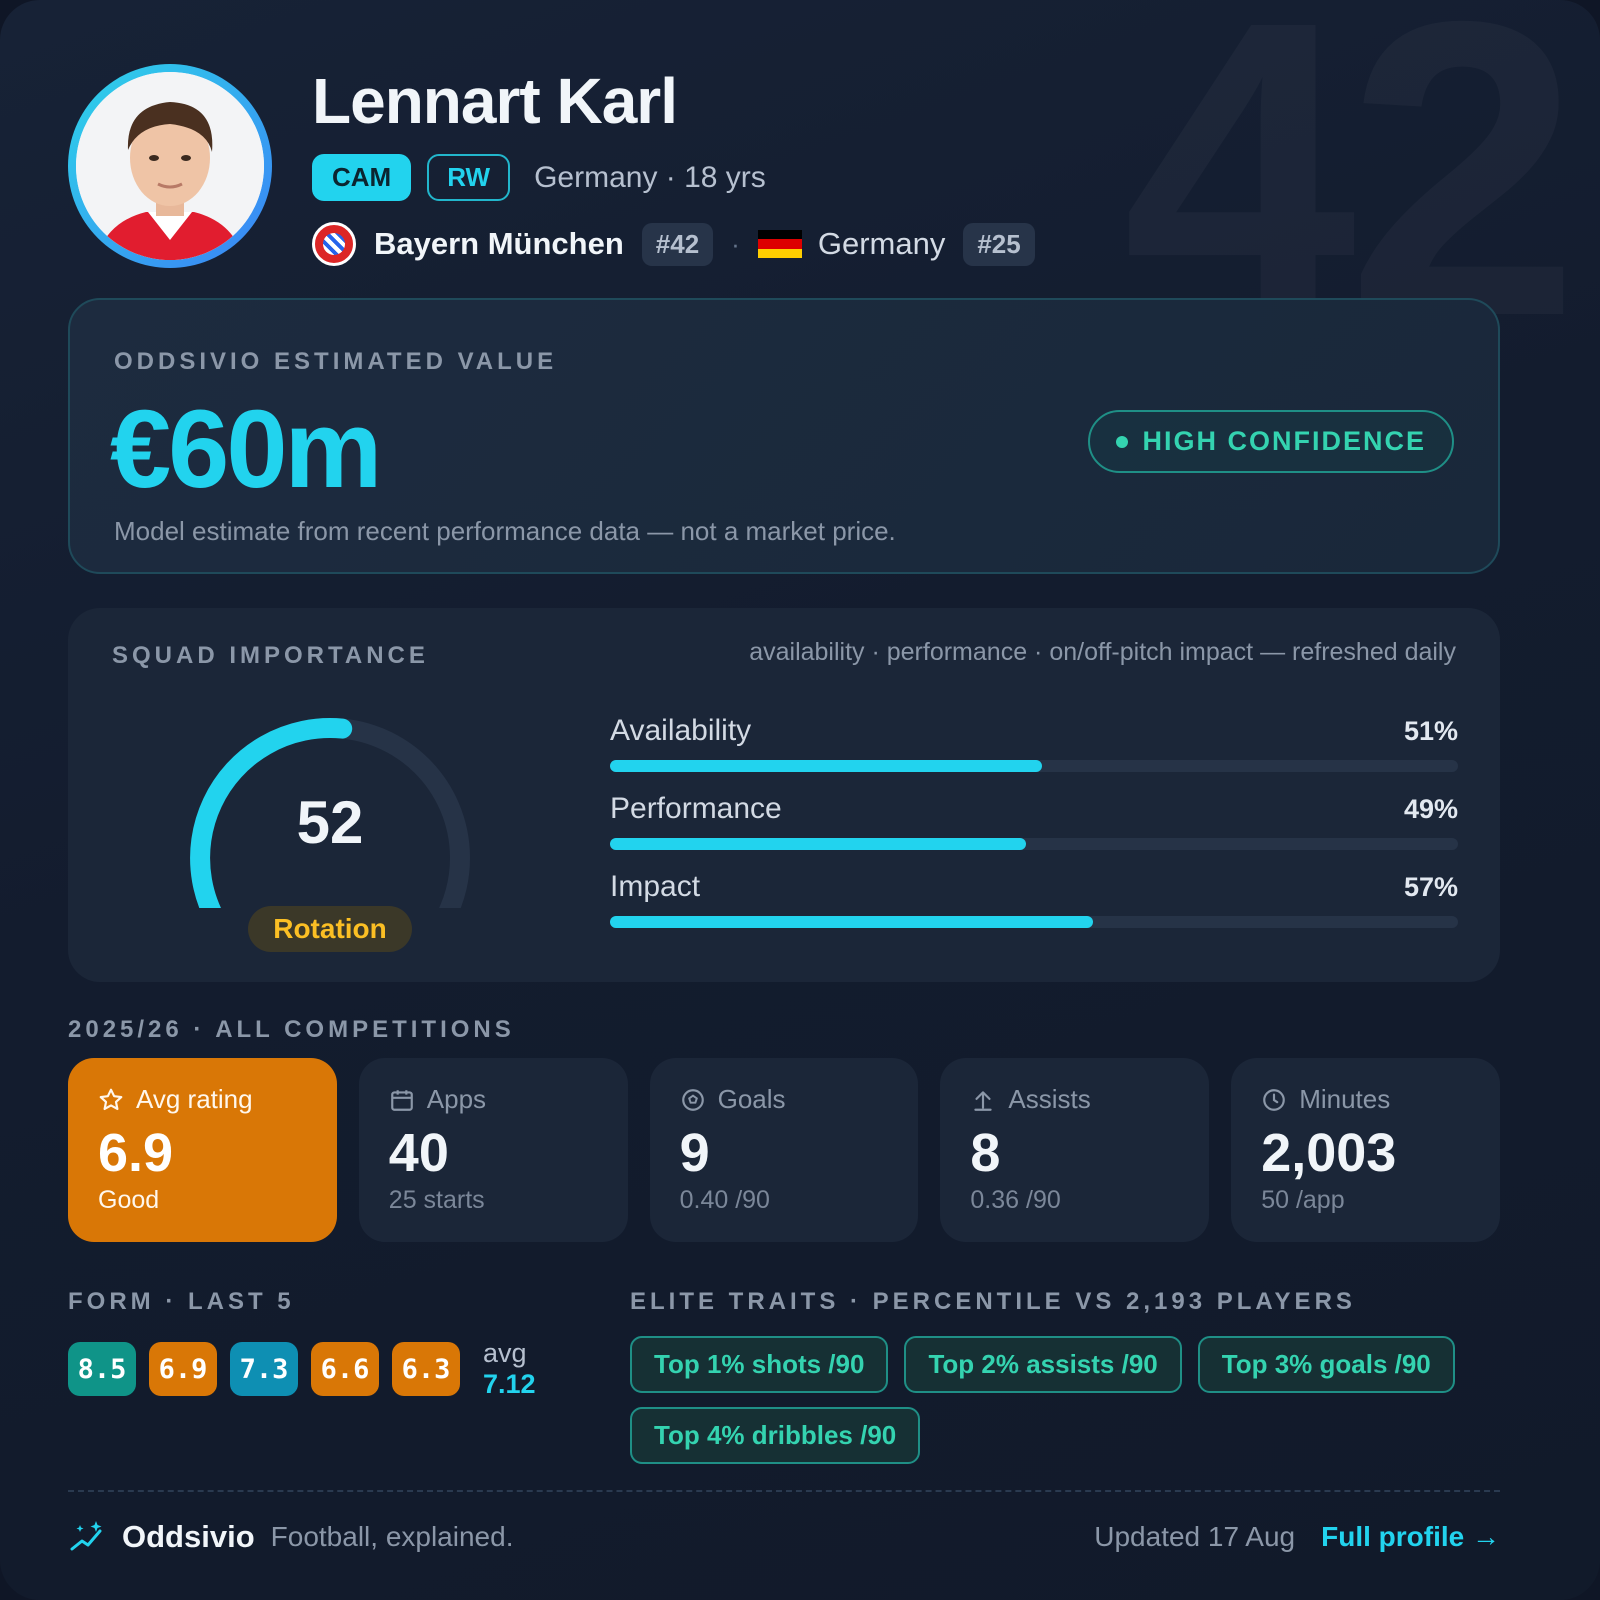  I want to click on confidence-badge: HIGH CONFIDENCE, so click(1271, 441).